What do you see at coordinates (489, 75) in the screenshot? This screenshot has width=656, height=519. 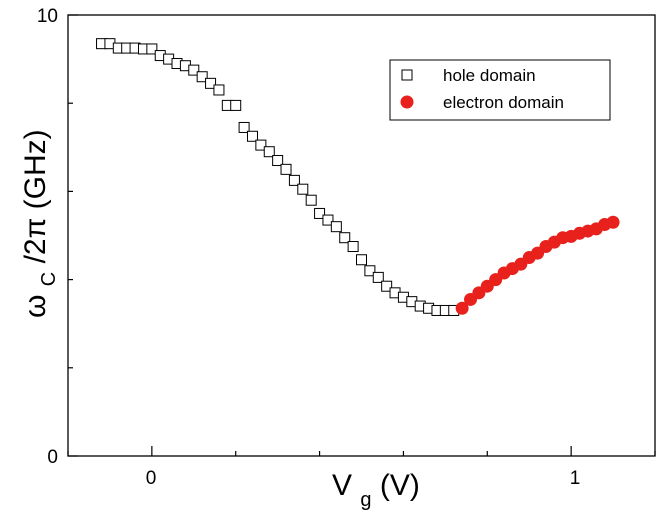 I see `legend-label-hole-domain: hole domain` at bounding box center [489, 75].